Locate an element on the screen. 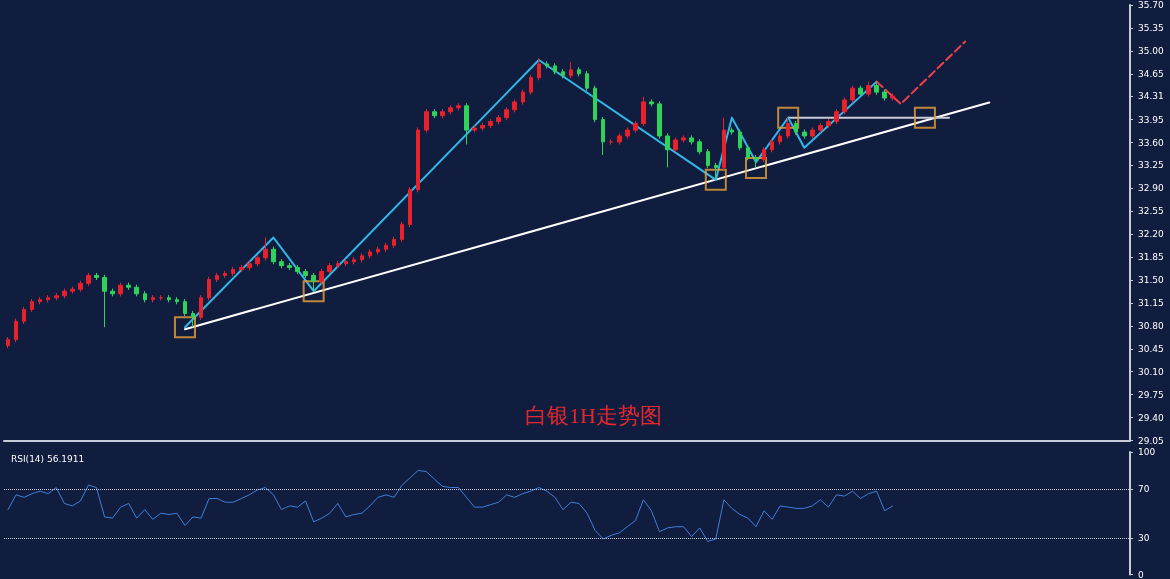 Image resolution: width=1170 pixels, height=579 pixels. line-series is located at coordinates (450, 505).